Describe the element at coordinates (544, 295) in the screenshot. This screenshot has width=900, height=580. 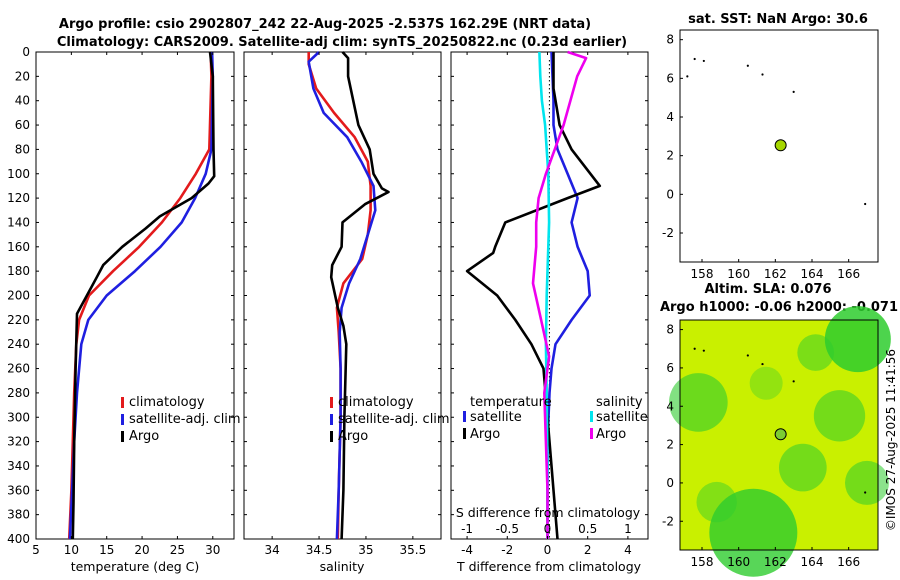
I see `series-line-salinity-satellite` at that location.